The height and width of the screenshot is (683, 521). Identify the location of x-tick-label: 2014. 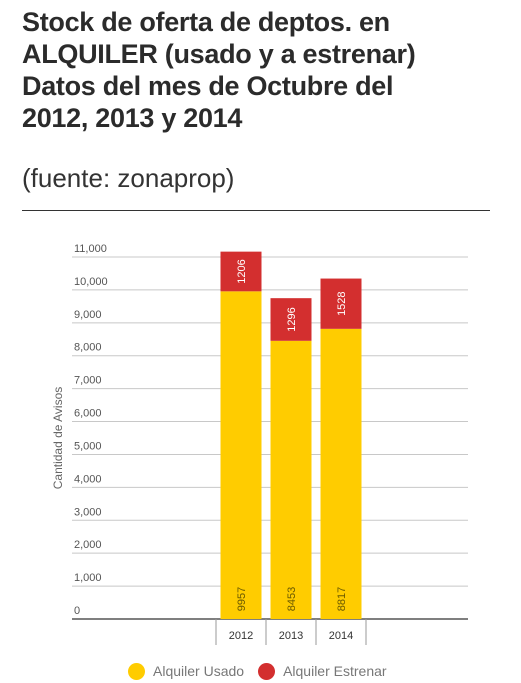
(341, 636).